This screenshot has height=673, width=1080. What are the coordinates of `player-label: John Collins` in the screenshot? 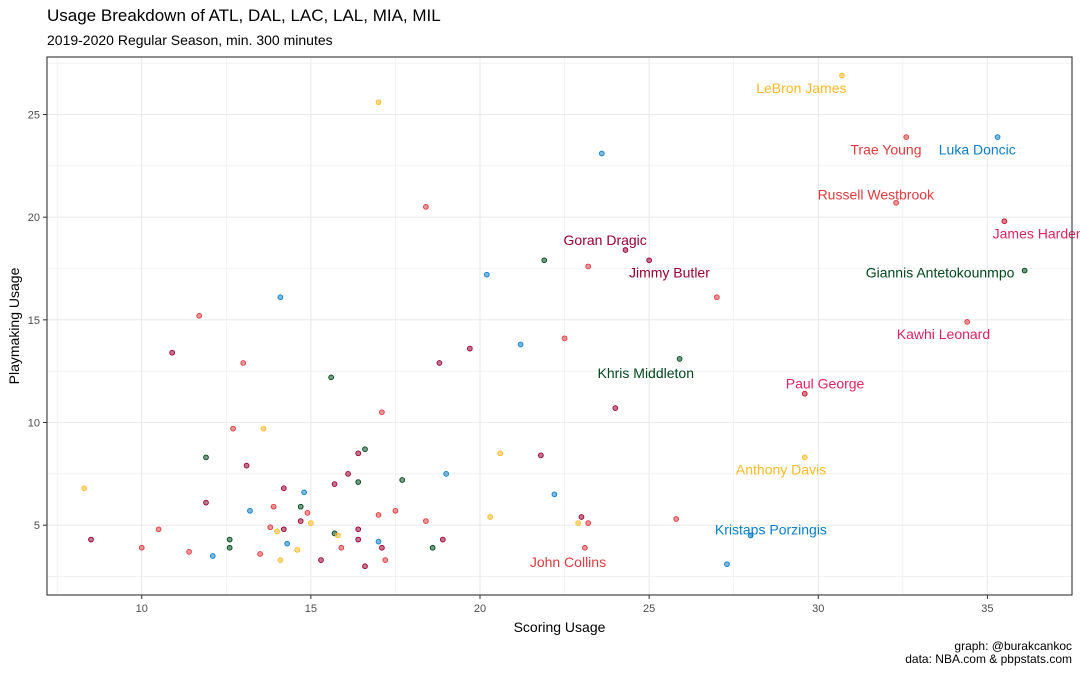 It's located at (568, 562).